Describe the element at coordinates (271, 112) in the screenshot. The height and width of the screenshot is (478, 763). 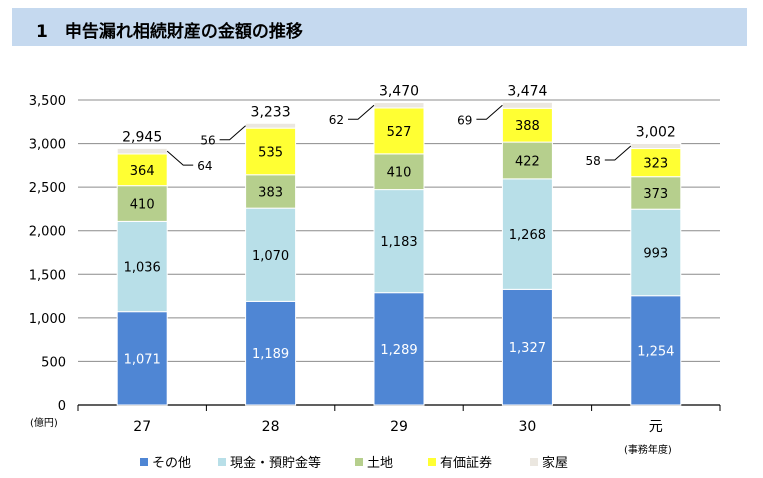
I see `total-label: 3,233` at that location.